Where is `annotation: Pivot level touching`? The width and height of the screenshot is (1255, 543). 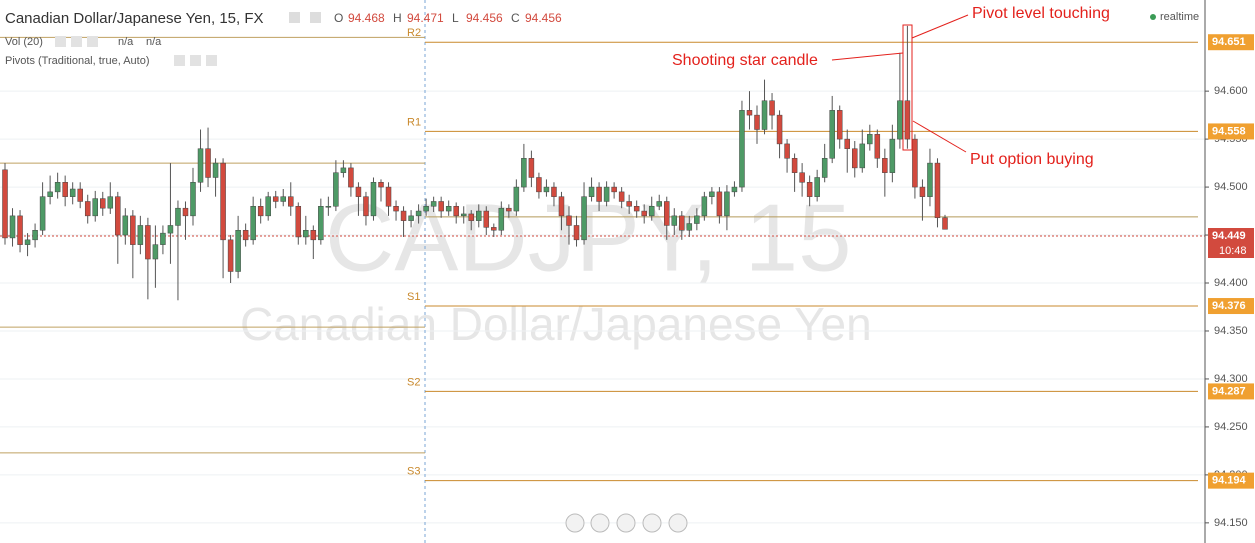 annotation: Pivot level touching is located at coordinates (1041, 13).